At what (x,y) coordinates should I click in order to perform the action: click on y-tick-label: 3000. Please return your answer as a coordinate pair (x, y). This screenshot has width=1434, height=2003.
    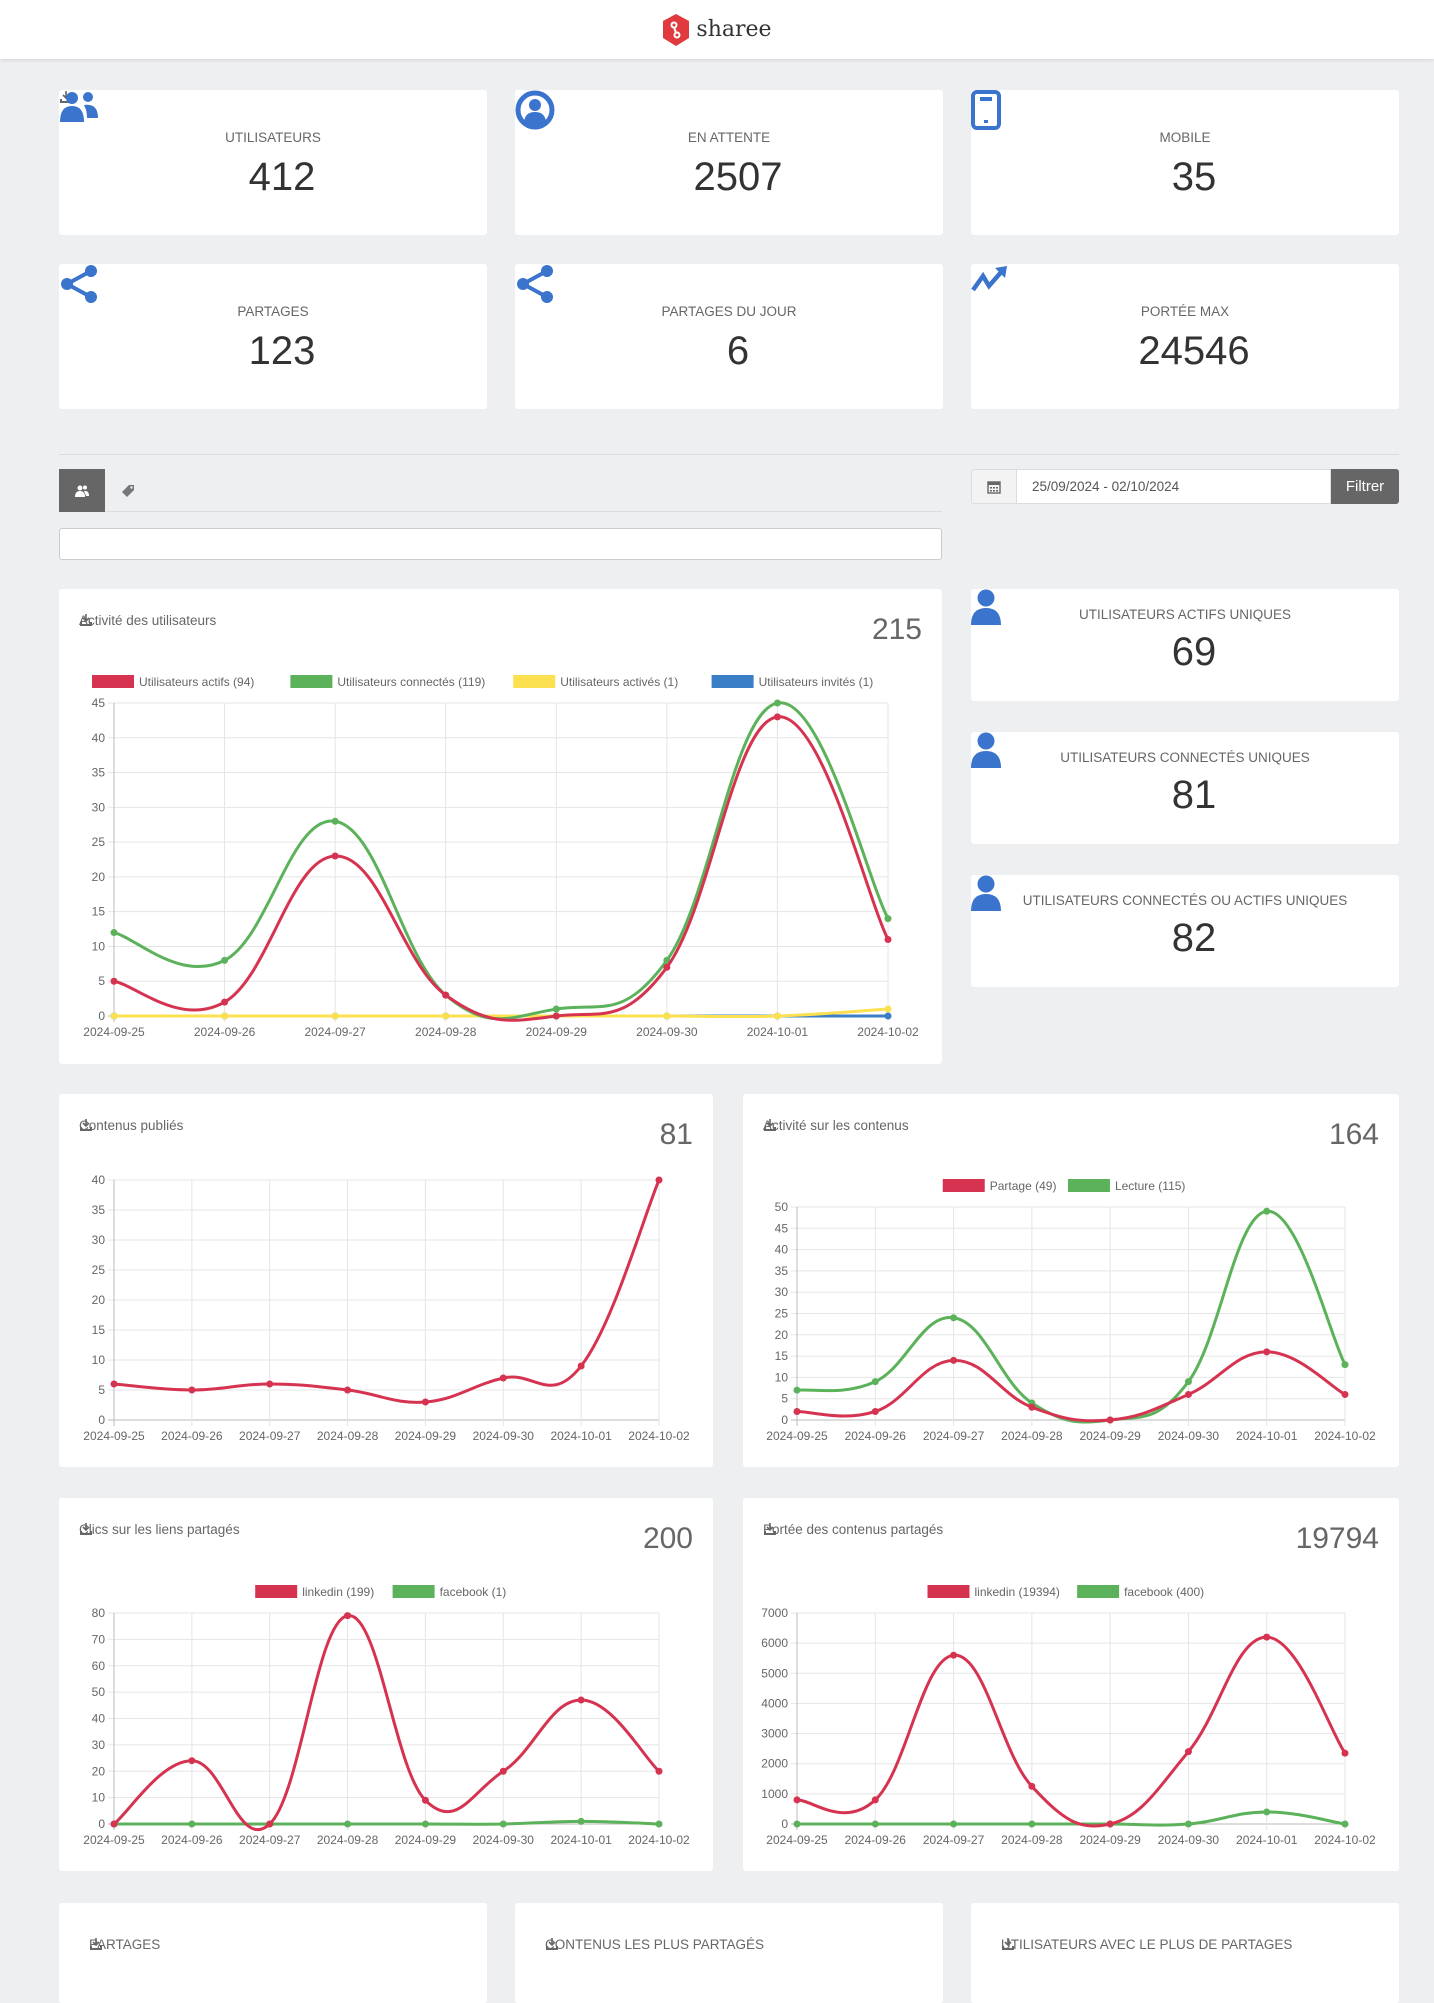
    Looking at the image, I should click on (774, 1734).